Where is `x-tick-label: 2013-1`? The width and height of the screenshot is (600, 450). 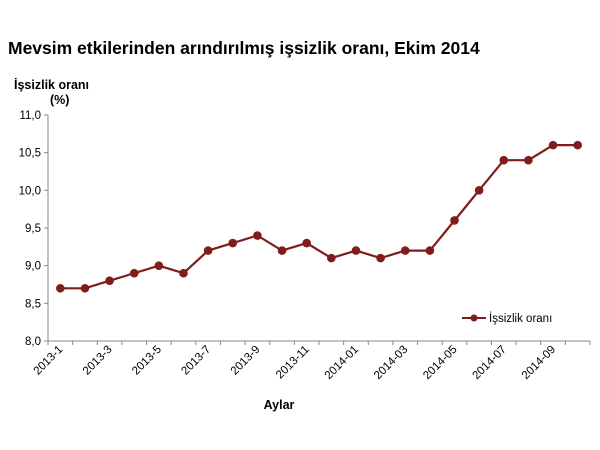 x-tick-label: 2013-1 is located at coordinates (49, 361).